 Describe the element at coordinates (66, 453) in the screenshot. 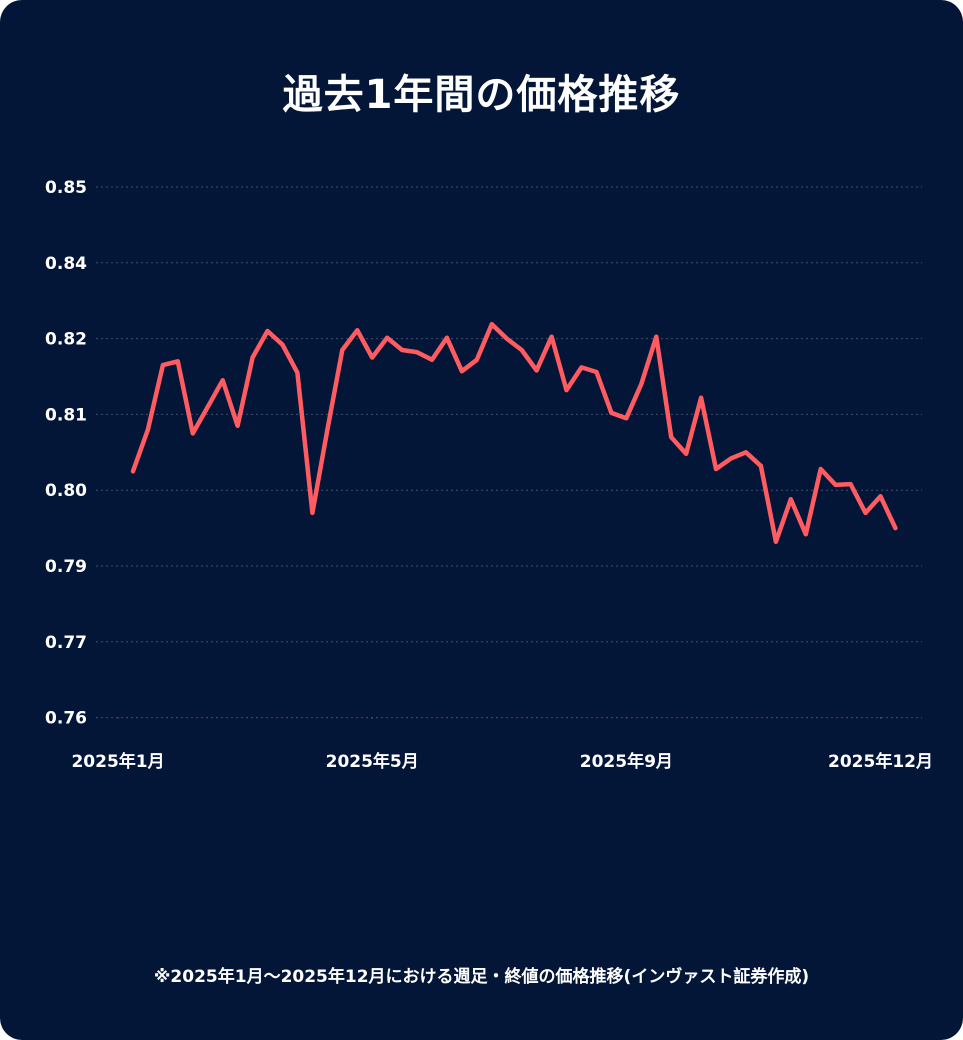

I see `y-axis-ticks: 0.85 0.84 0.82 0.81 0.80 0.79 0.77 0.76` at that location.